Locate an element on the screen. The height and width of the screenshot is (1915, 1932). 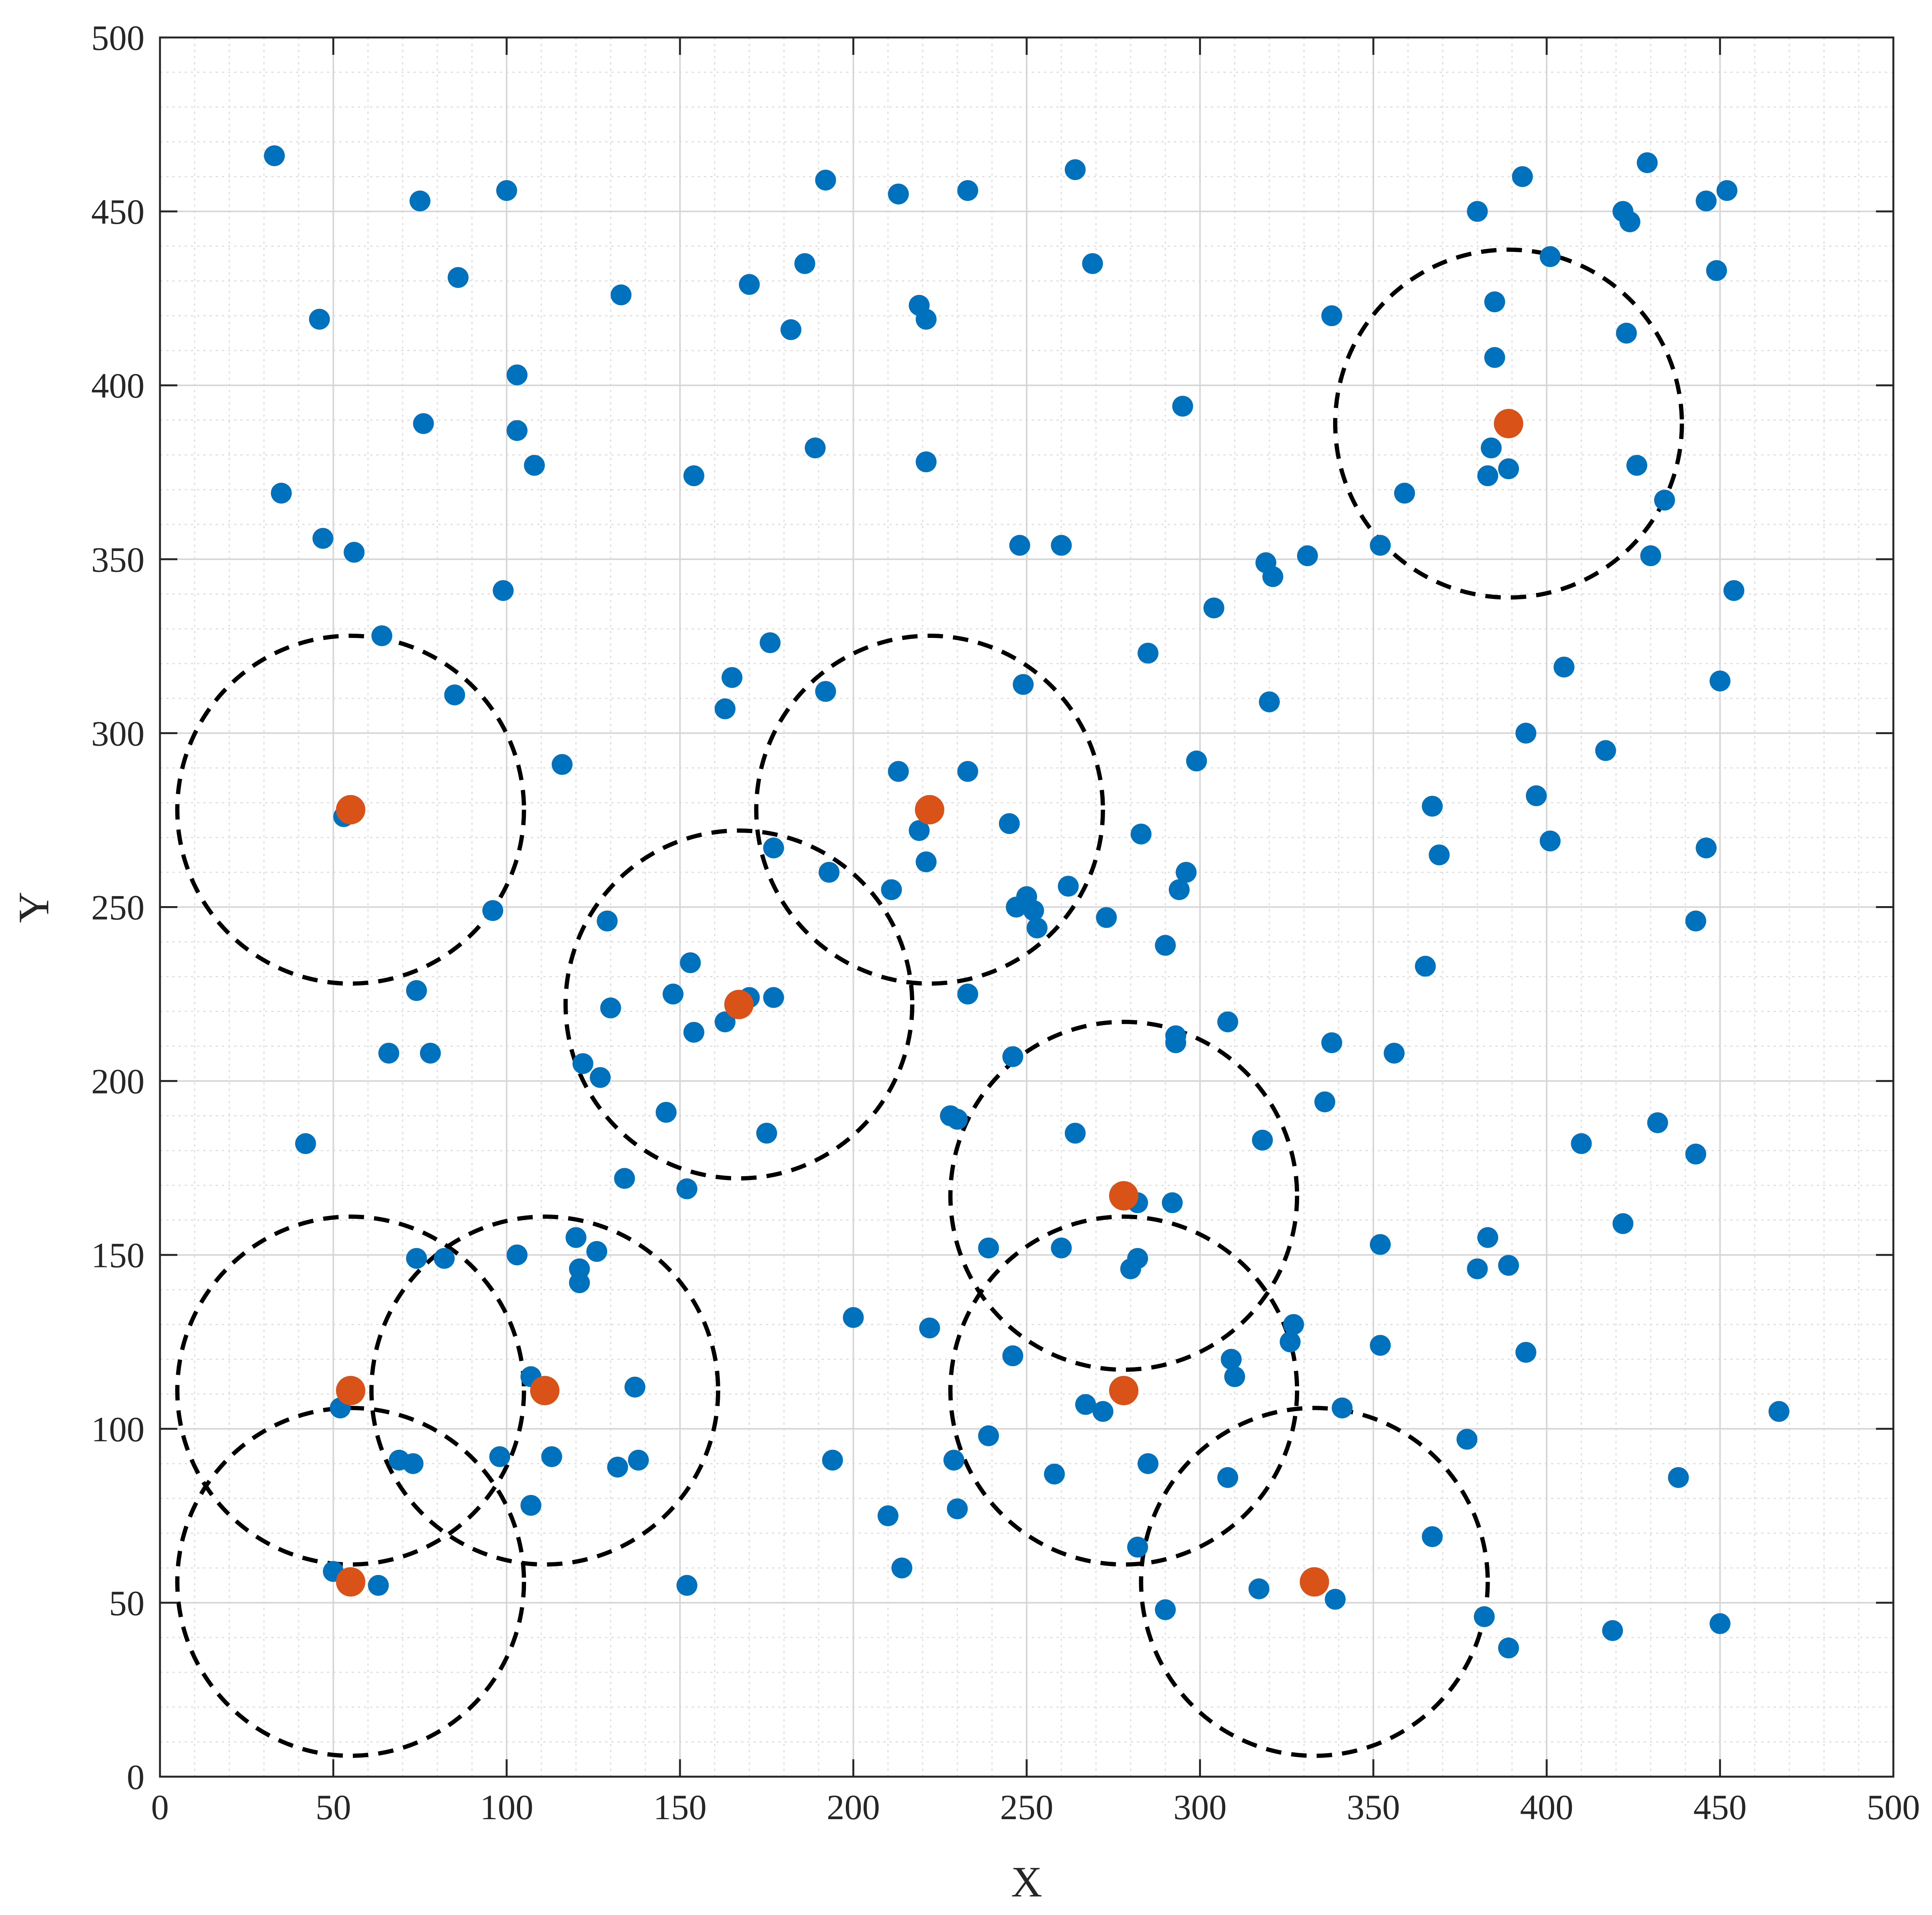
y-tick-label: 300 is located at coordinates (118, 733).